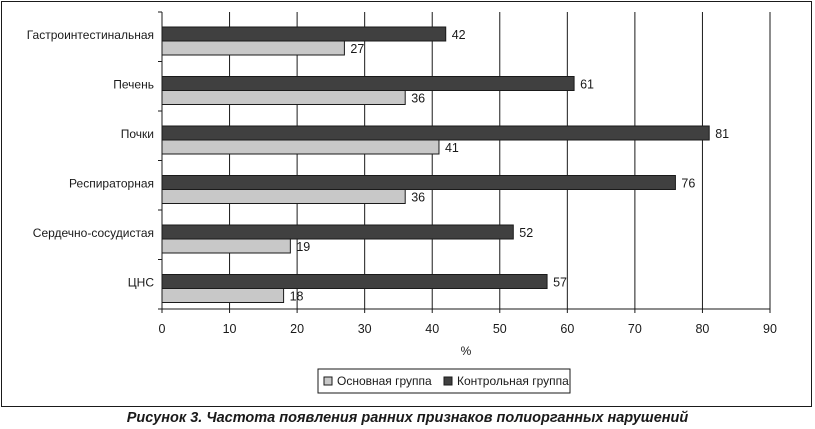  I want to click on x-tick-label: 60, so click(567, 329).